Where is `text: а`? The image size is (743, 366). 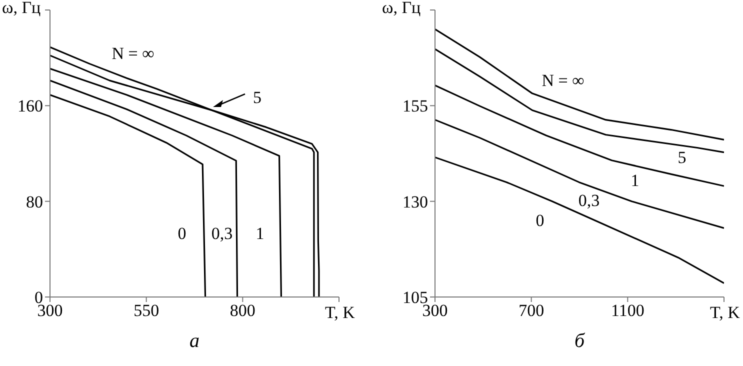 text: а is located at coordinates (194, 341).